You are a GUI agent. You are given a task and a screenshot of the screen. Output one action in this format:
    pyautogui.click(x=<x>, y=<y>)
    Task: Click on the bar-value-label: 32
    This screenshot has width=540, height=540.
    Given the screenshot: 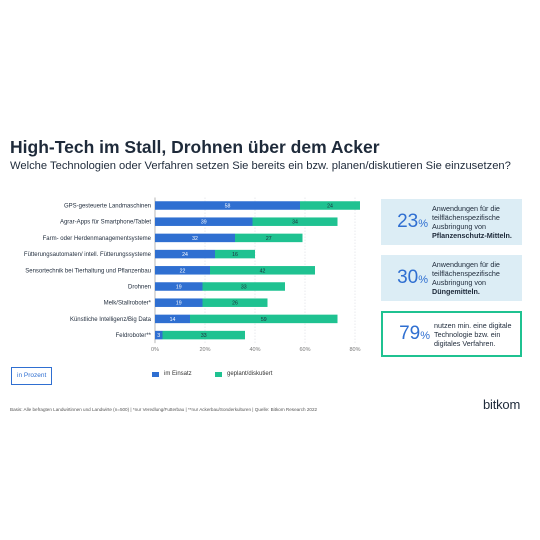 What is the action you would take?
    pyautogui.click(x=195, y=239)
    